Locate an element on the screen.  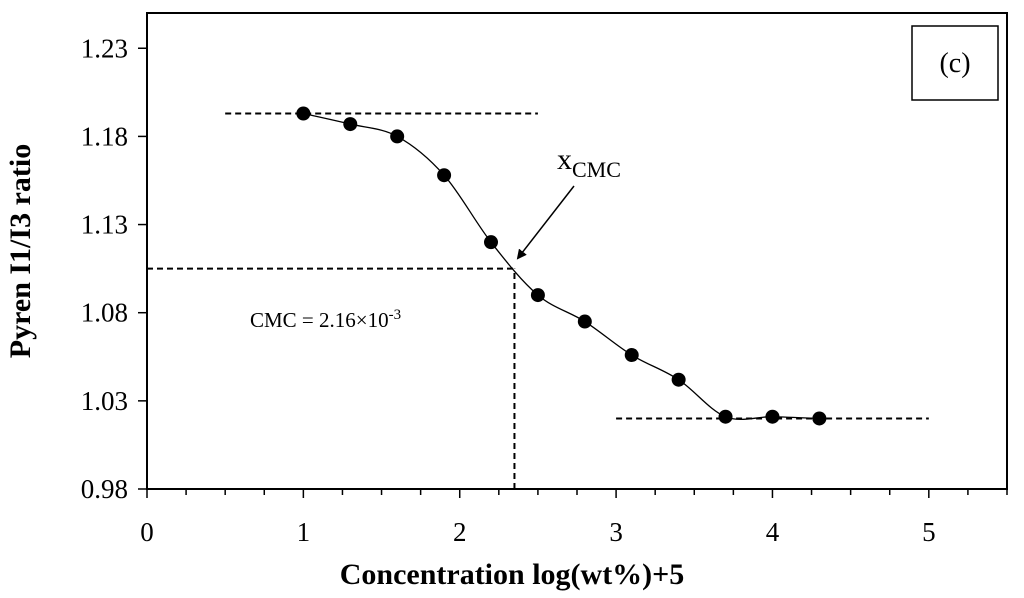
panel-label: (c) is located at coordinates (954, 63).